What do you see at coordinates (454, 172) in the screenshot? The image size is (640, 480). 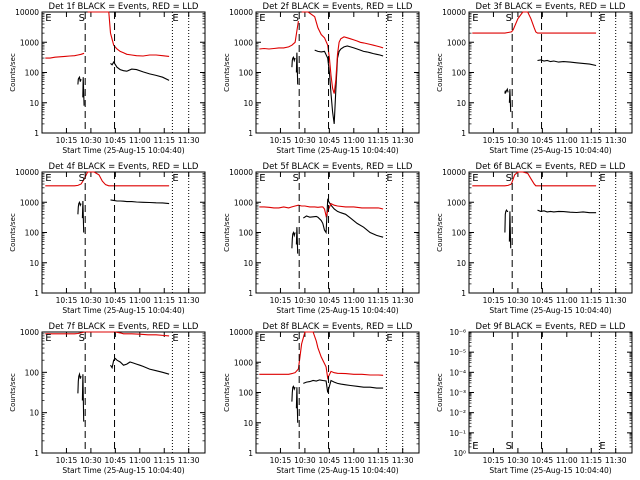 I see `y-tick-label: 10000` at bounding box center [454, 172].